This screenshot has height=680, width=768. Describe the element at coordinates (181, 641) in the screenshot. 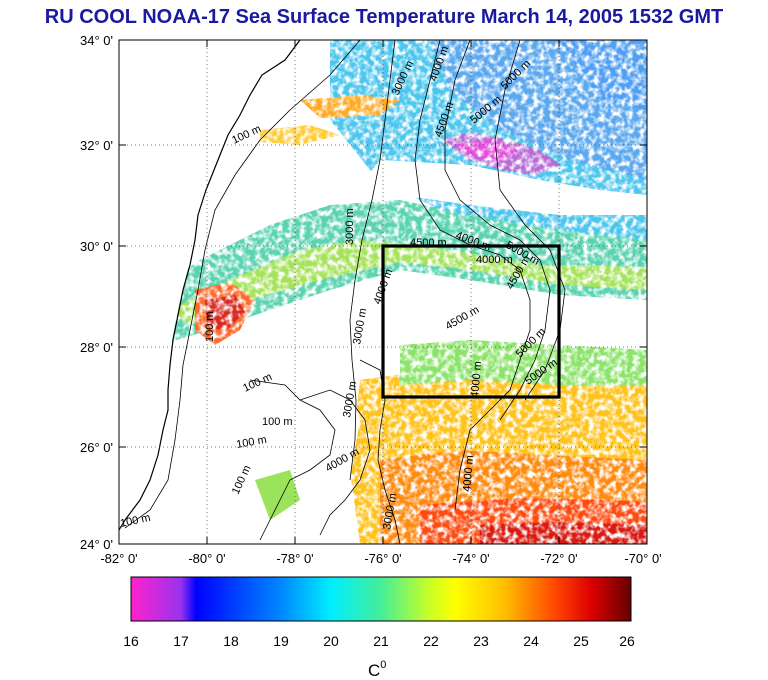

I see `colorbar-tick: 17` at that location.